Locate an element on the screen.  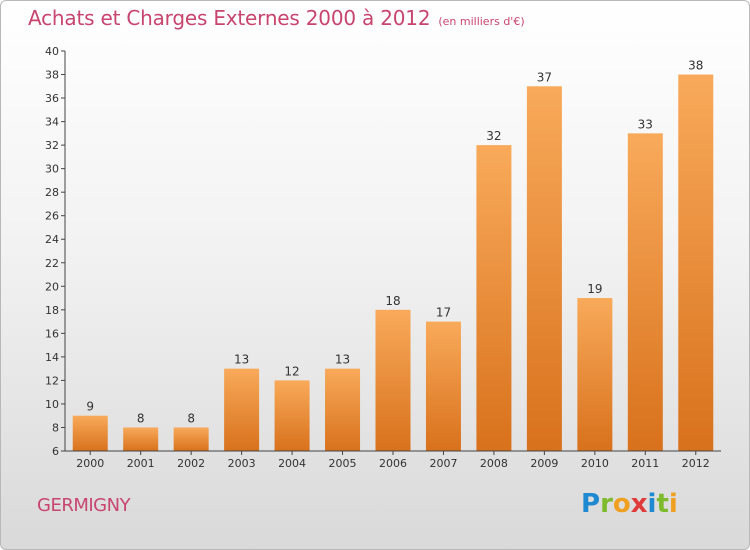
logo-letter: r is located at coordinates (606, 504).